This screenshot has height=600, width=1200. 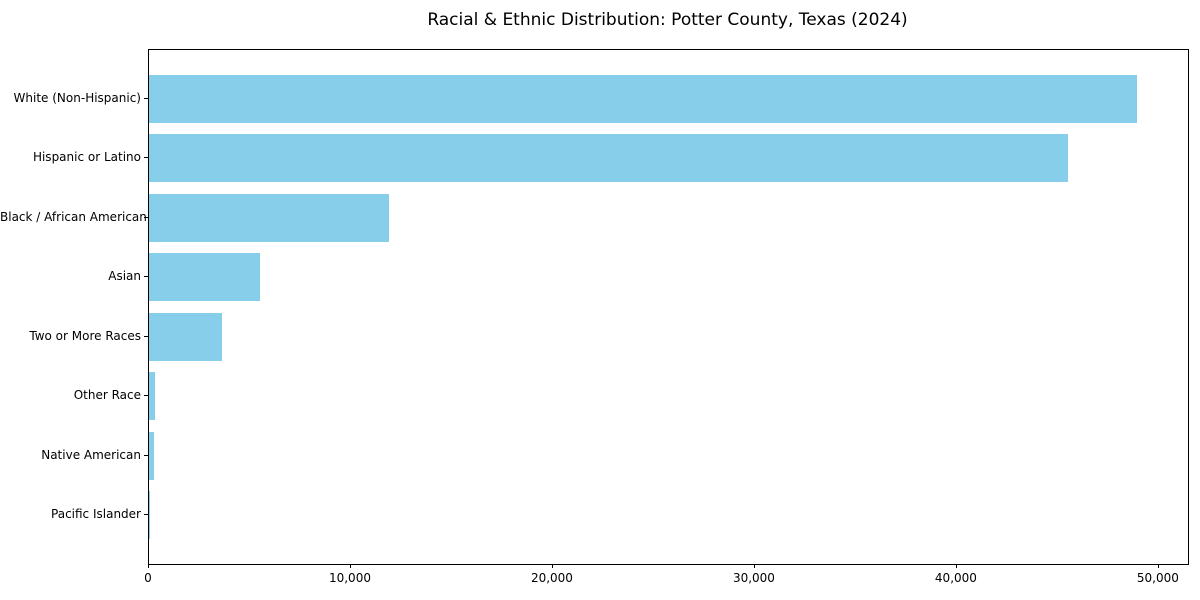 What do you see at coordinates (152, 396) in the screenshot?
I see `bar-other-race` at bounding box center [152, 396].